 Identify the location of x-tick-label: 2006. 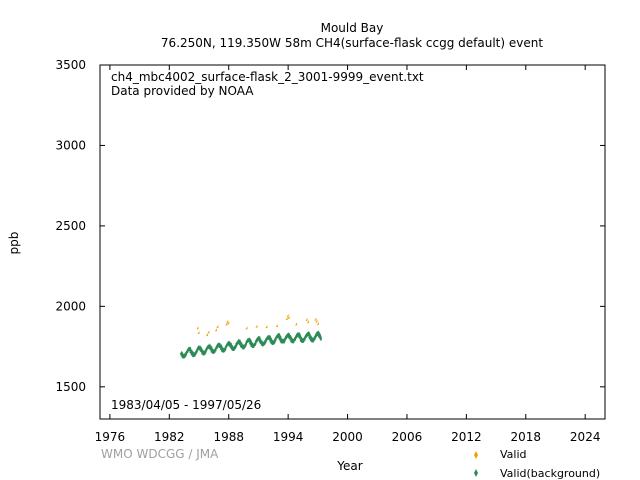
(407, 437).